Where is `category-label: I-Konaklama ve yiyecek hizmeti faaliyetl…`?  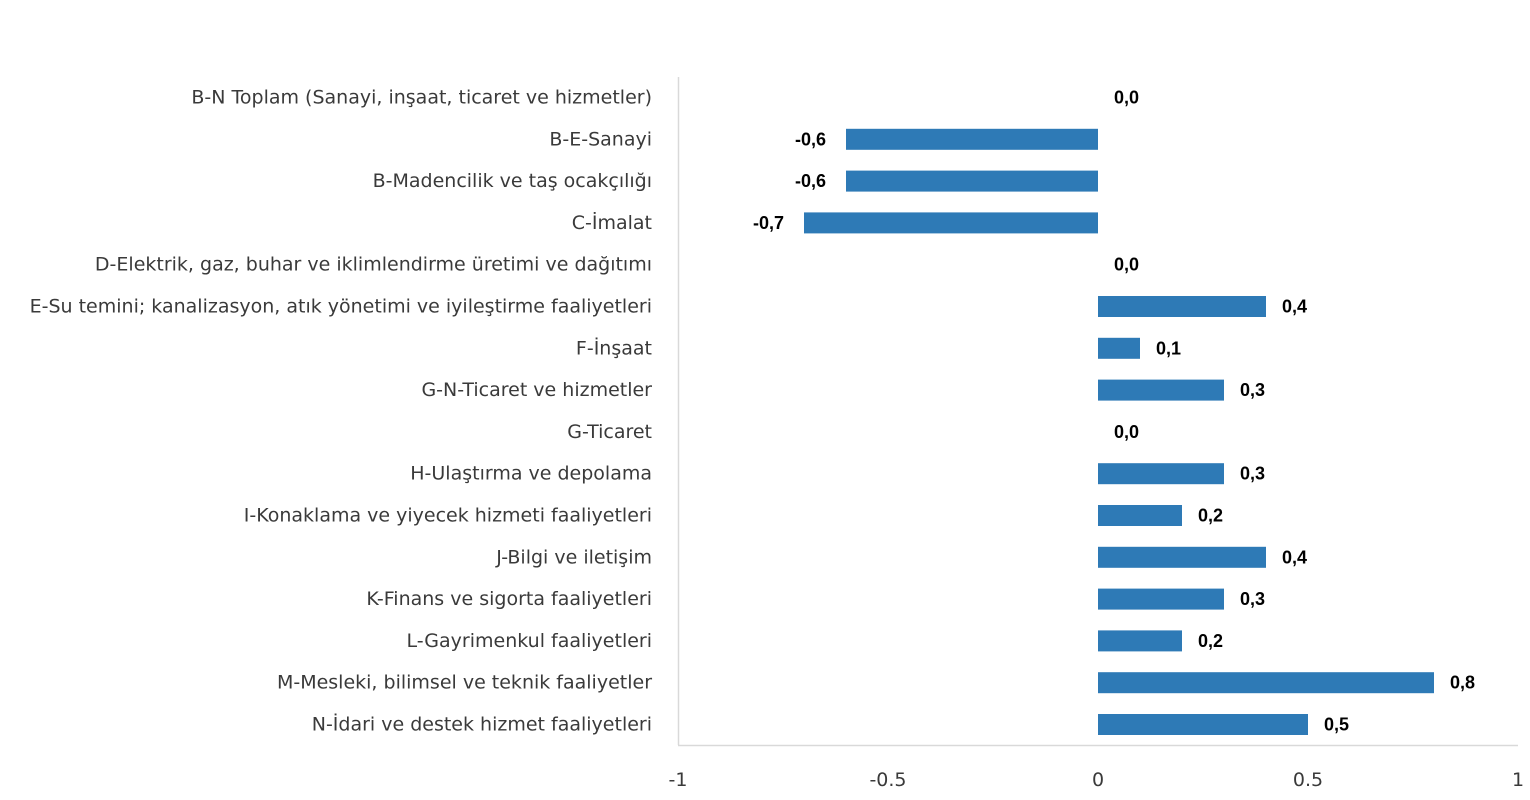
category-label: I-Konaklama ve yiyecek hizmeti faaliyetl… is located at coordinates (448, 516).